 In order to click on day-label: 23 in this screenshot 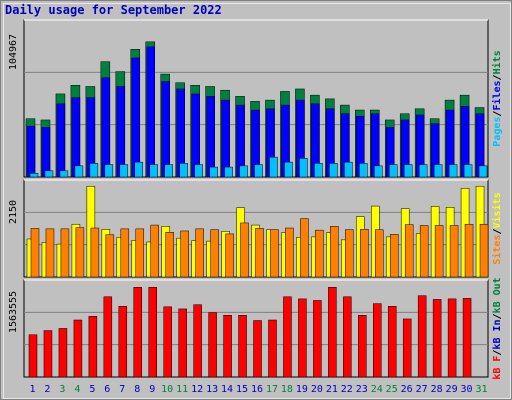, I will do `click(362, 389)`.